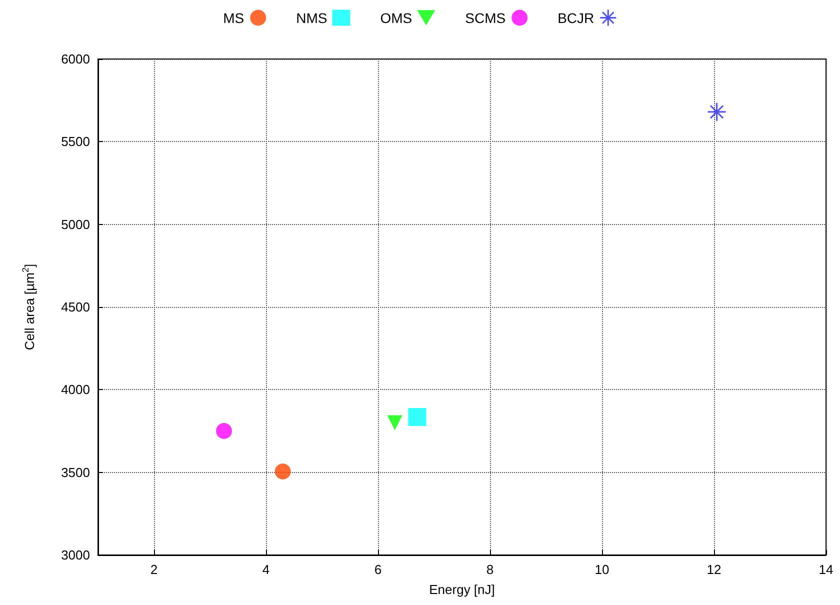 The height and width of the screenshot is (605, 840). What do you see at coordinates (75, 307) in the screenshot?
I see `y-tick-label: 4500` at bounding box center [75, 307].